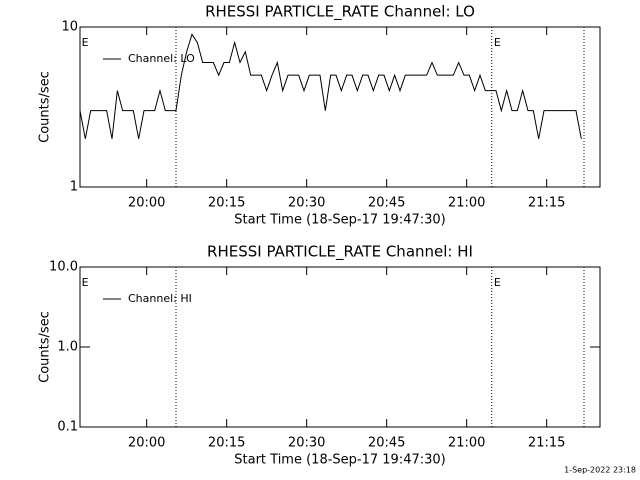 This screenshot has height=480, width=640. I want to click on y-tick-label: 1, so click(74, 187).